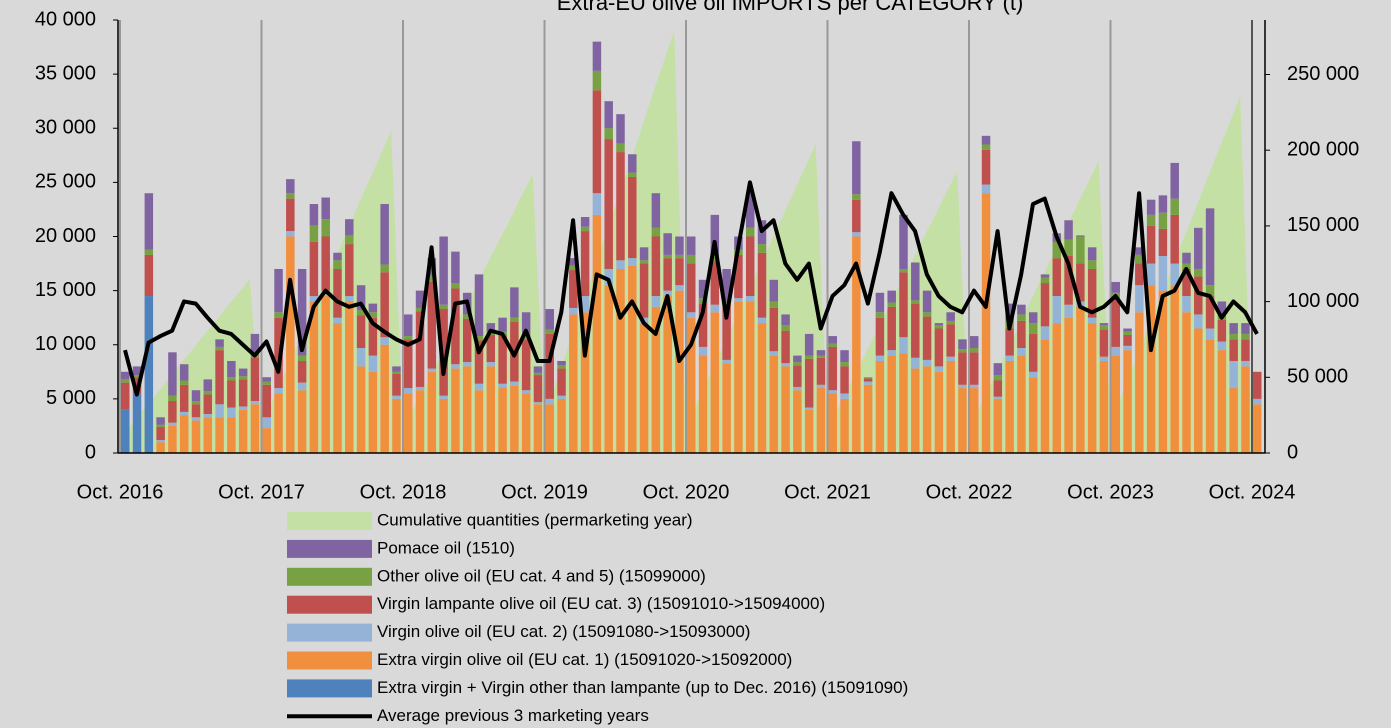 The image size is (1391, 728). What do you see at coordinates (403, 492) in the screenshot?
I see `x-tick-label: Oct. 2018` at bounding box center [403, 492].